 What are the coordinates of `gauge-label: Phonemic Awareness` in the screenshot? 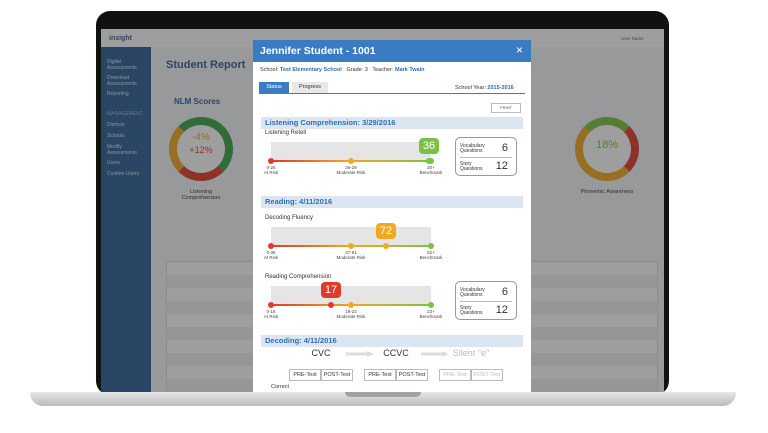 It's located at (607, 192).